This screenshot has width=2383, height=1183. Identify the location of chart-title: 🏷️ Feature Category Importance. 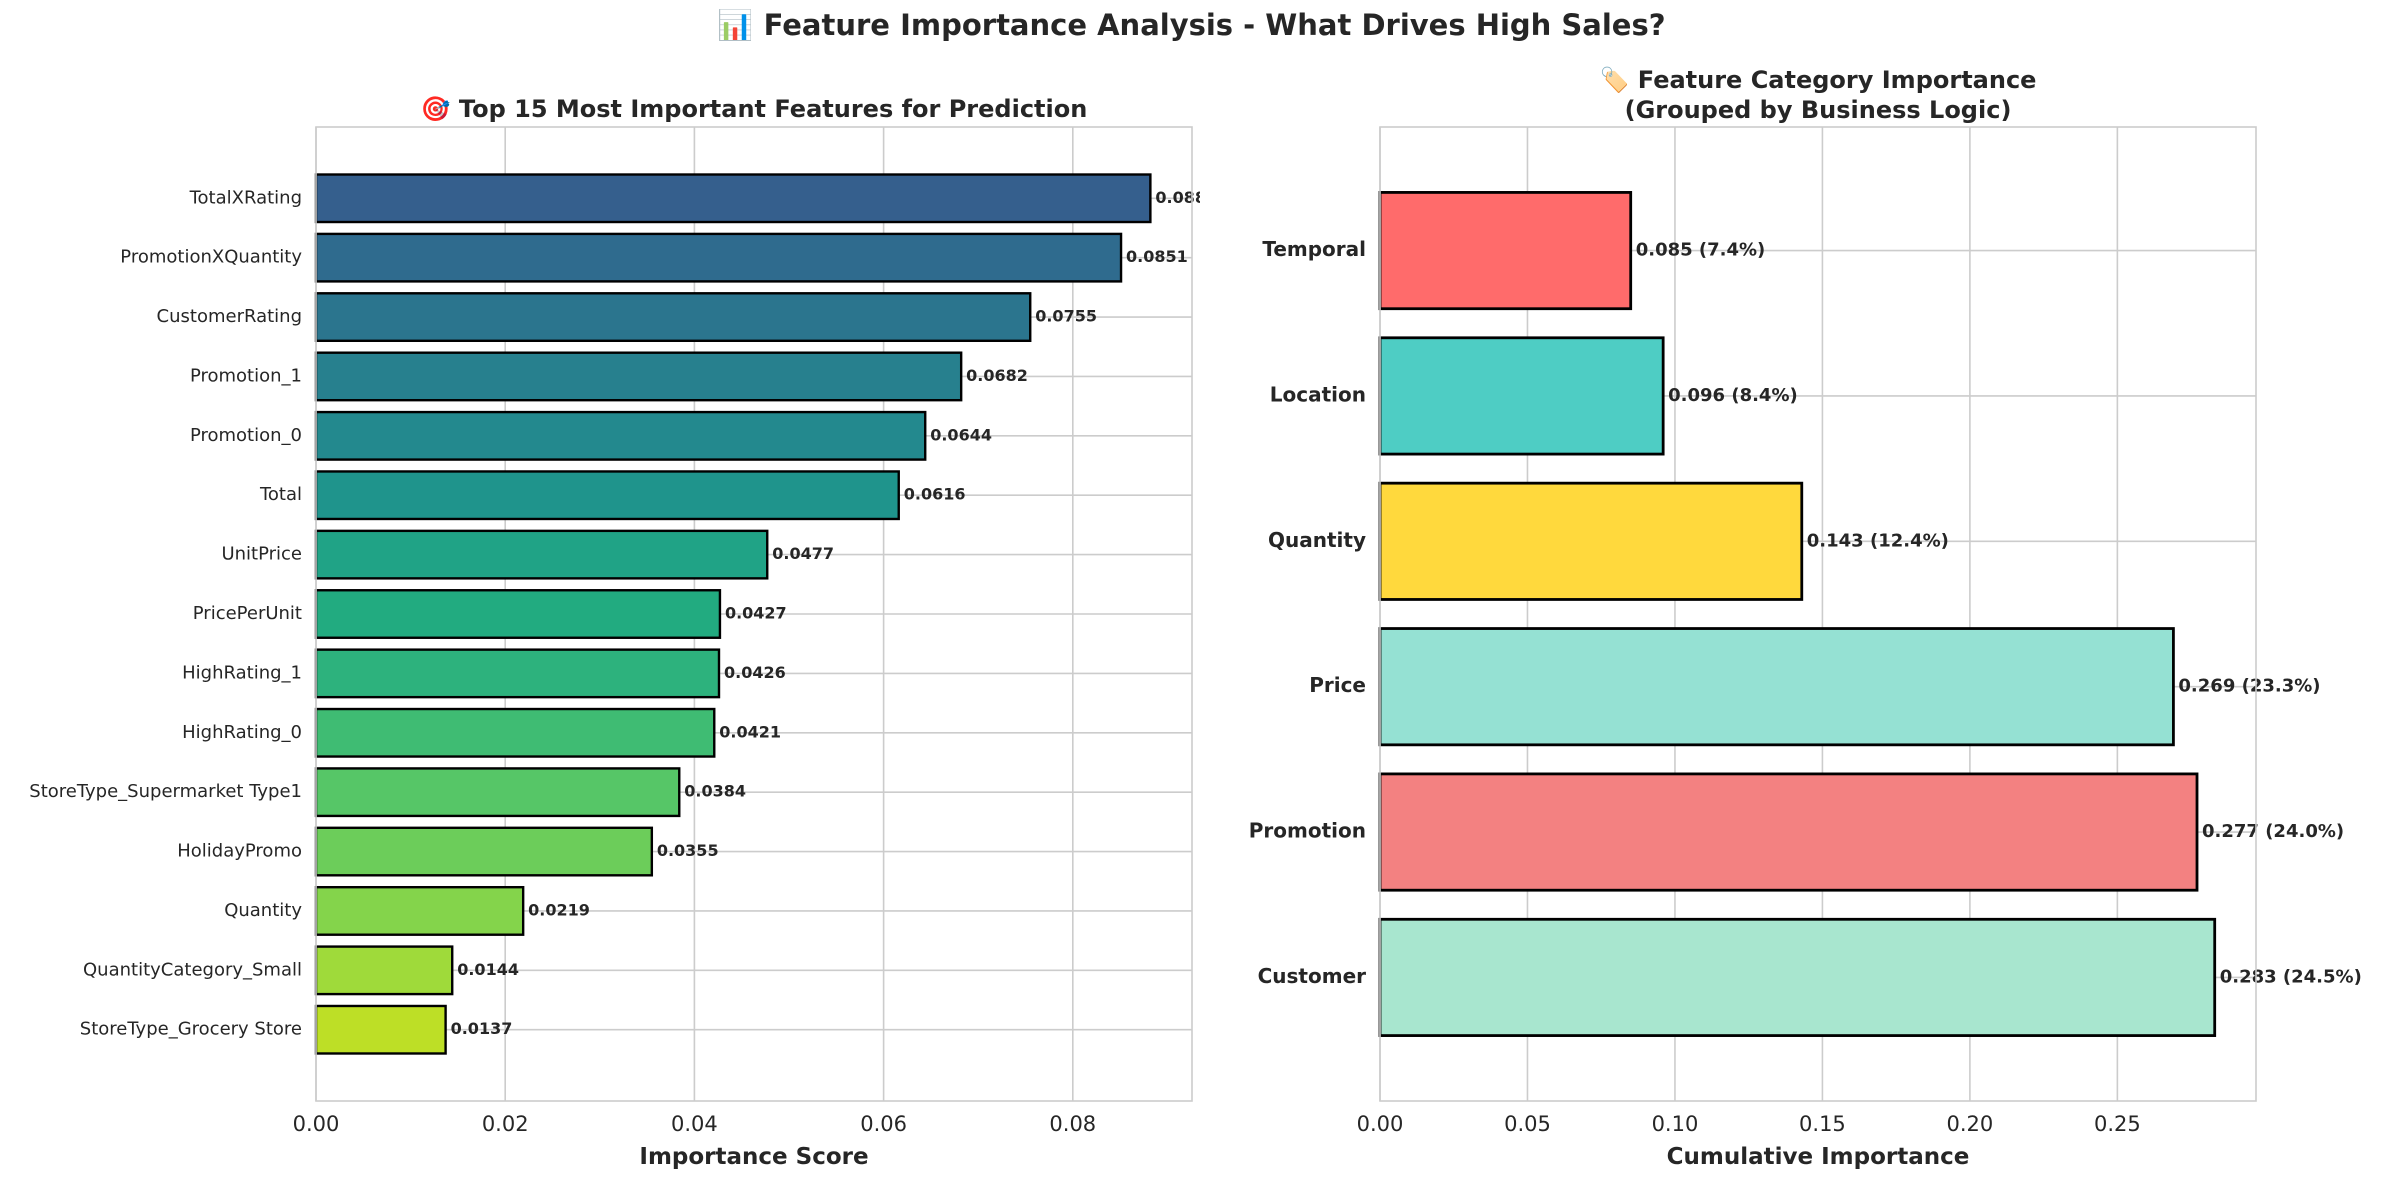
(1818, 80).